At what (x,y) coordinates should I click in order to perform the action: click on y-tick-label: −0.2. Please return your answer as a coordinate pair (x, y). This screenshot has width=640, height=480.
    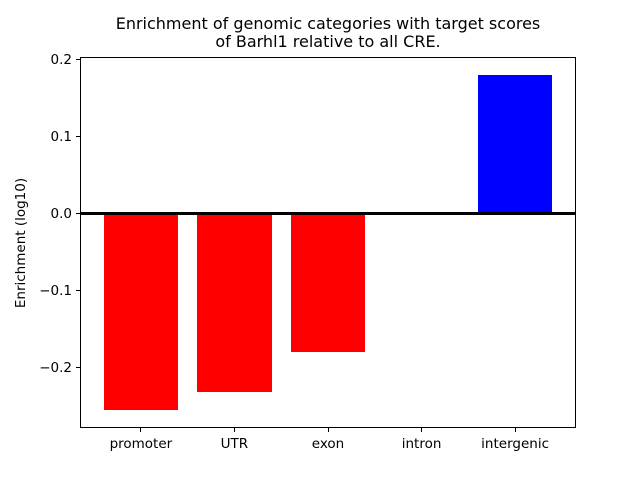
    Looking at the image, I should click on (55, 367).